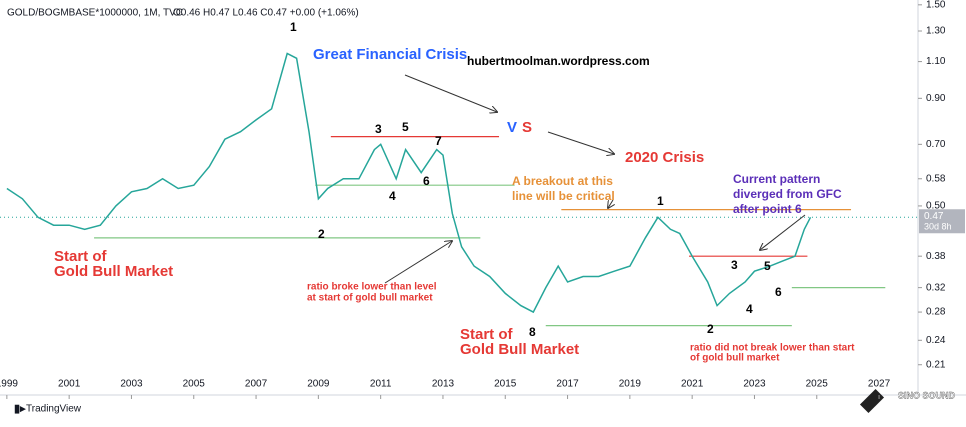  What do you see at coordinates (266, 13) in the screenshot?
I see `ohlc-readout: O0.46 H0.47 L0.46 C0.47 +0.00 (+1.06%)` at bounding box center [266, 13].